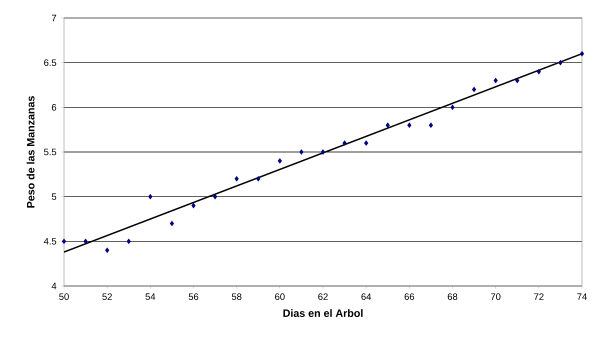 The image size is (607, 337). What do you see at coordinates (50, 62) in the screenshot?
I see `y-tick-label: 6.5` at bounding box center [50, 62].